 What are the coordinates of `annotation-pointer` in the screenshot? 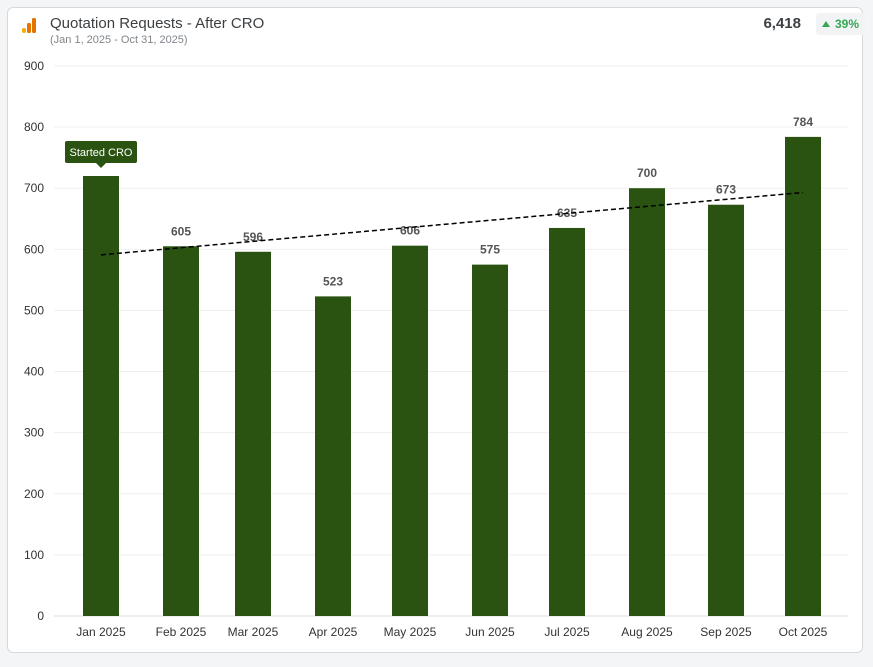 It's located at (101, 165).